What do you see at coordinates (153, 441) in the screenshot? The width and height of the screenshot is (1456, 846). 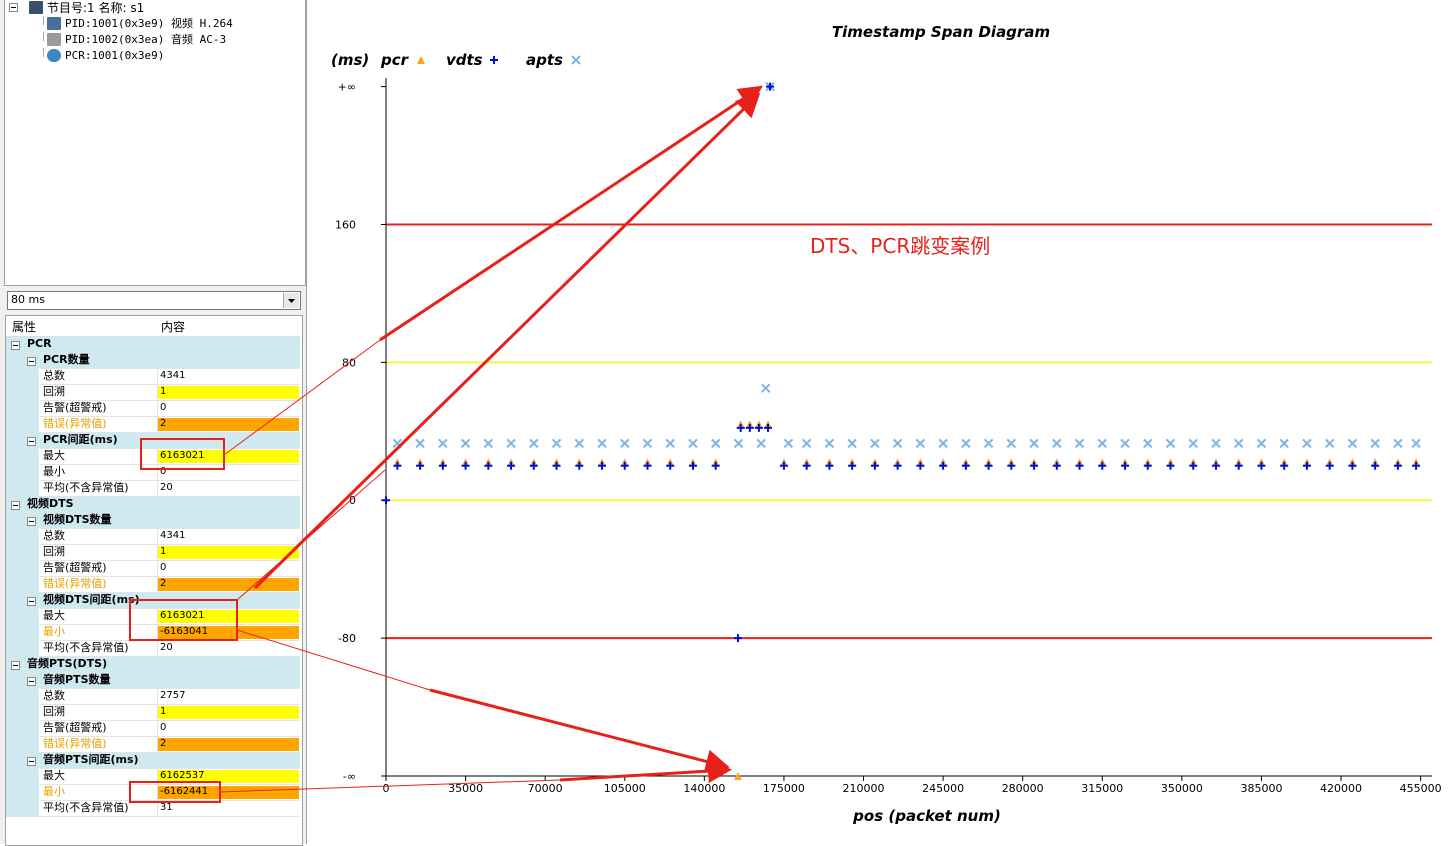 I see `grid-row: PCR间距(ms)` at bounding box center [153, 441].